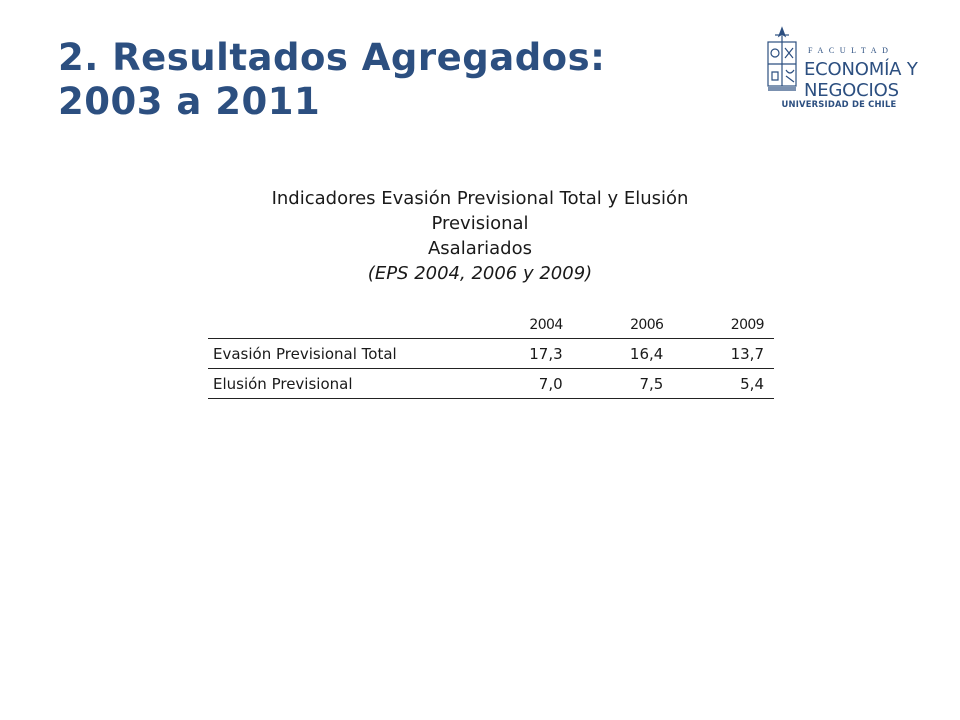 The width and height of the screenshot is (960, 720). I want to click on table-cell: 16,4, so click(623, 353).